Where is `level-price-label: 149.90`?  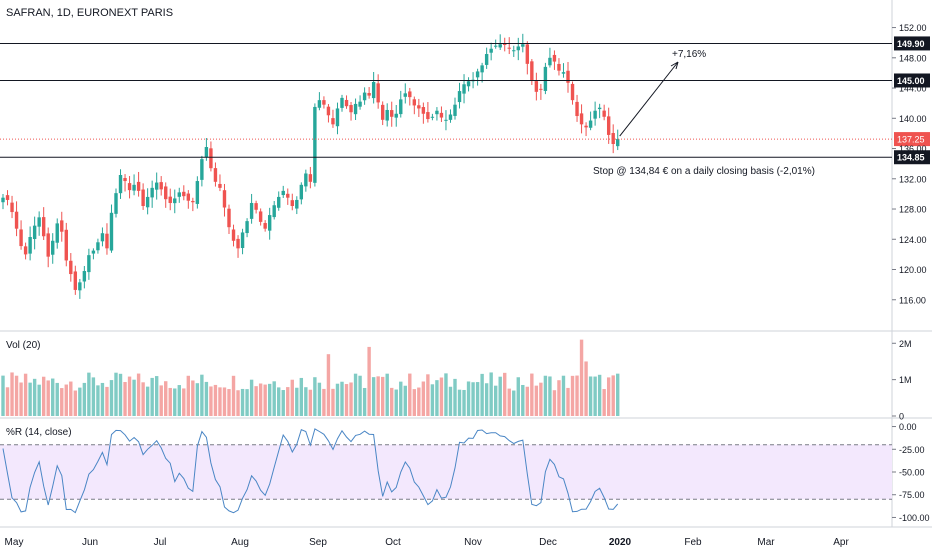
level-price-label: 149.90 is located at coordinates (911, 44).